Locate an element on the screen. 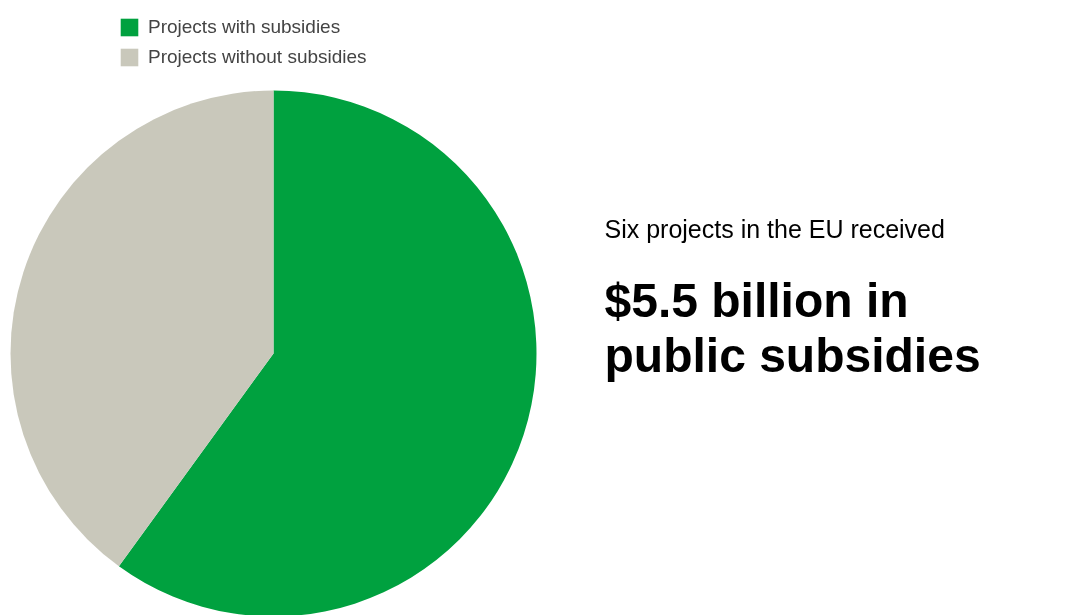 This screenshot has height=615, width=1067. text: public subsidies is located at coordinates (792, 355).